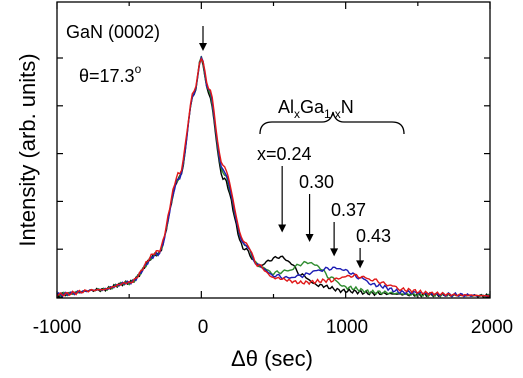 The width and height of the screenshot is (523, 378). What do you see at coordinates (492, 327) in the screenshot?
I see `x-tick-label: 2000` at bounding box center [492, 327].